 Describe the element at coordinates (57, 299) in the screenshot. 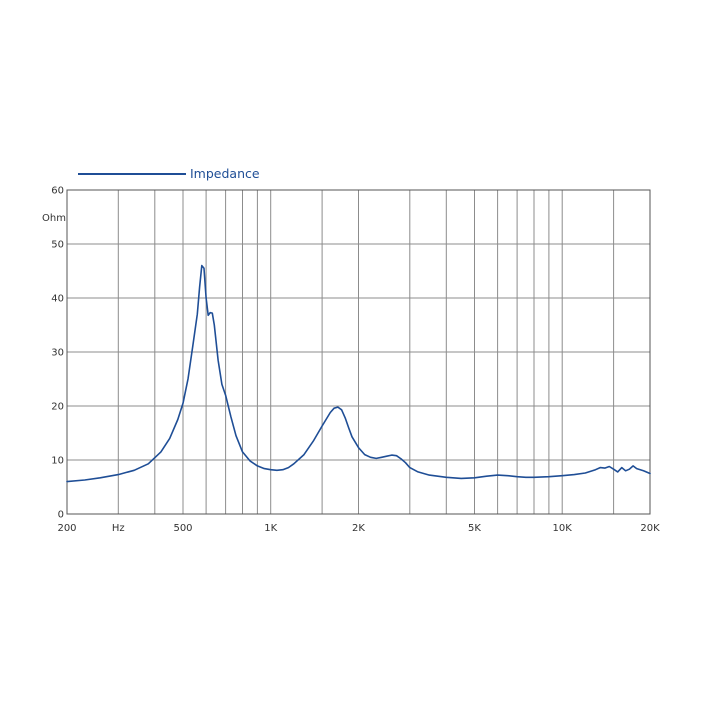

I see `y-tick-label: 40` at that location.